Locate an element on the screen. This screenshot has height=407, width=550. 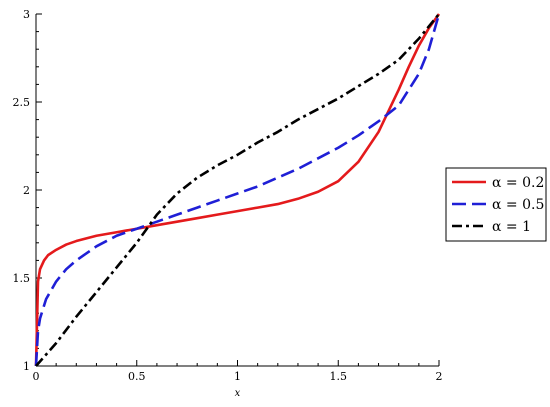
x-tick-label: 0 is located at coordinates (36, 376).